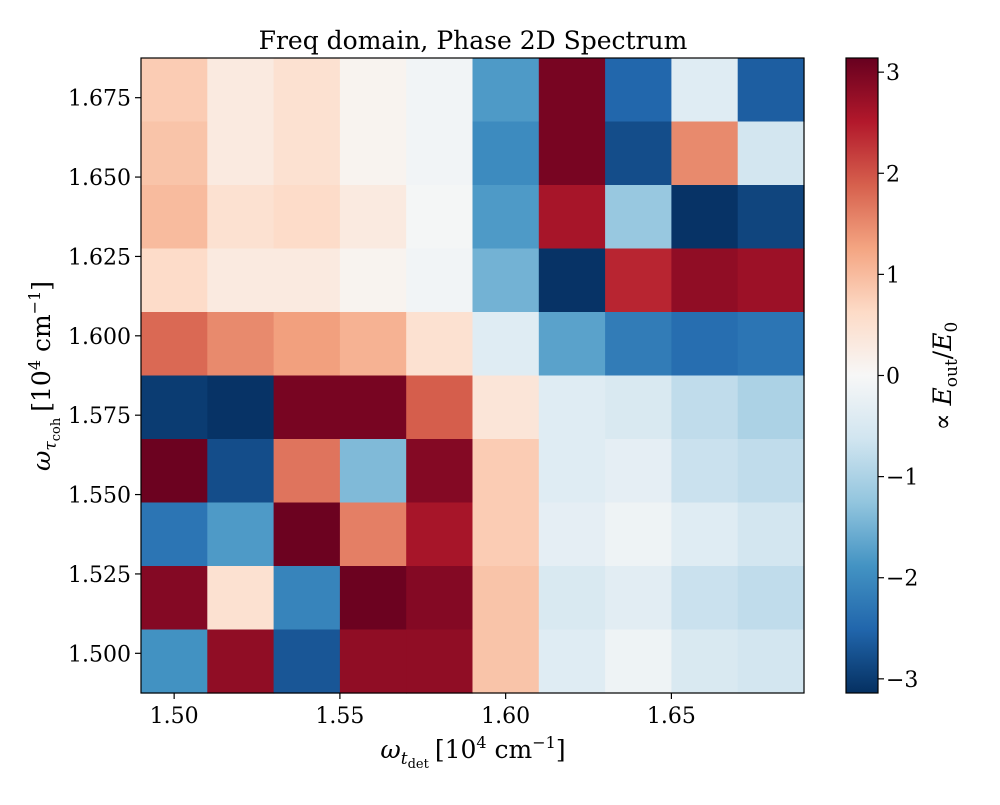 The height and width of the screenshot is (805, 1000). Describe the element at coordinates (104, 377) in the screenshot. I see `y-axis-ticks: 1.500 1.525 1.550 1.575 1.600 1.625 1.650 1.675` at that location.